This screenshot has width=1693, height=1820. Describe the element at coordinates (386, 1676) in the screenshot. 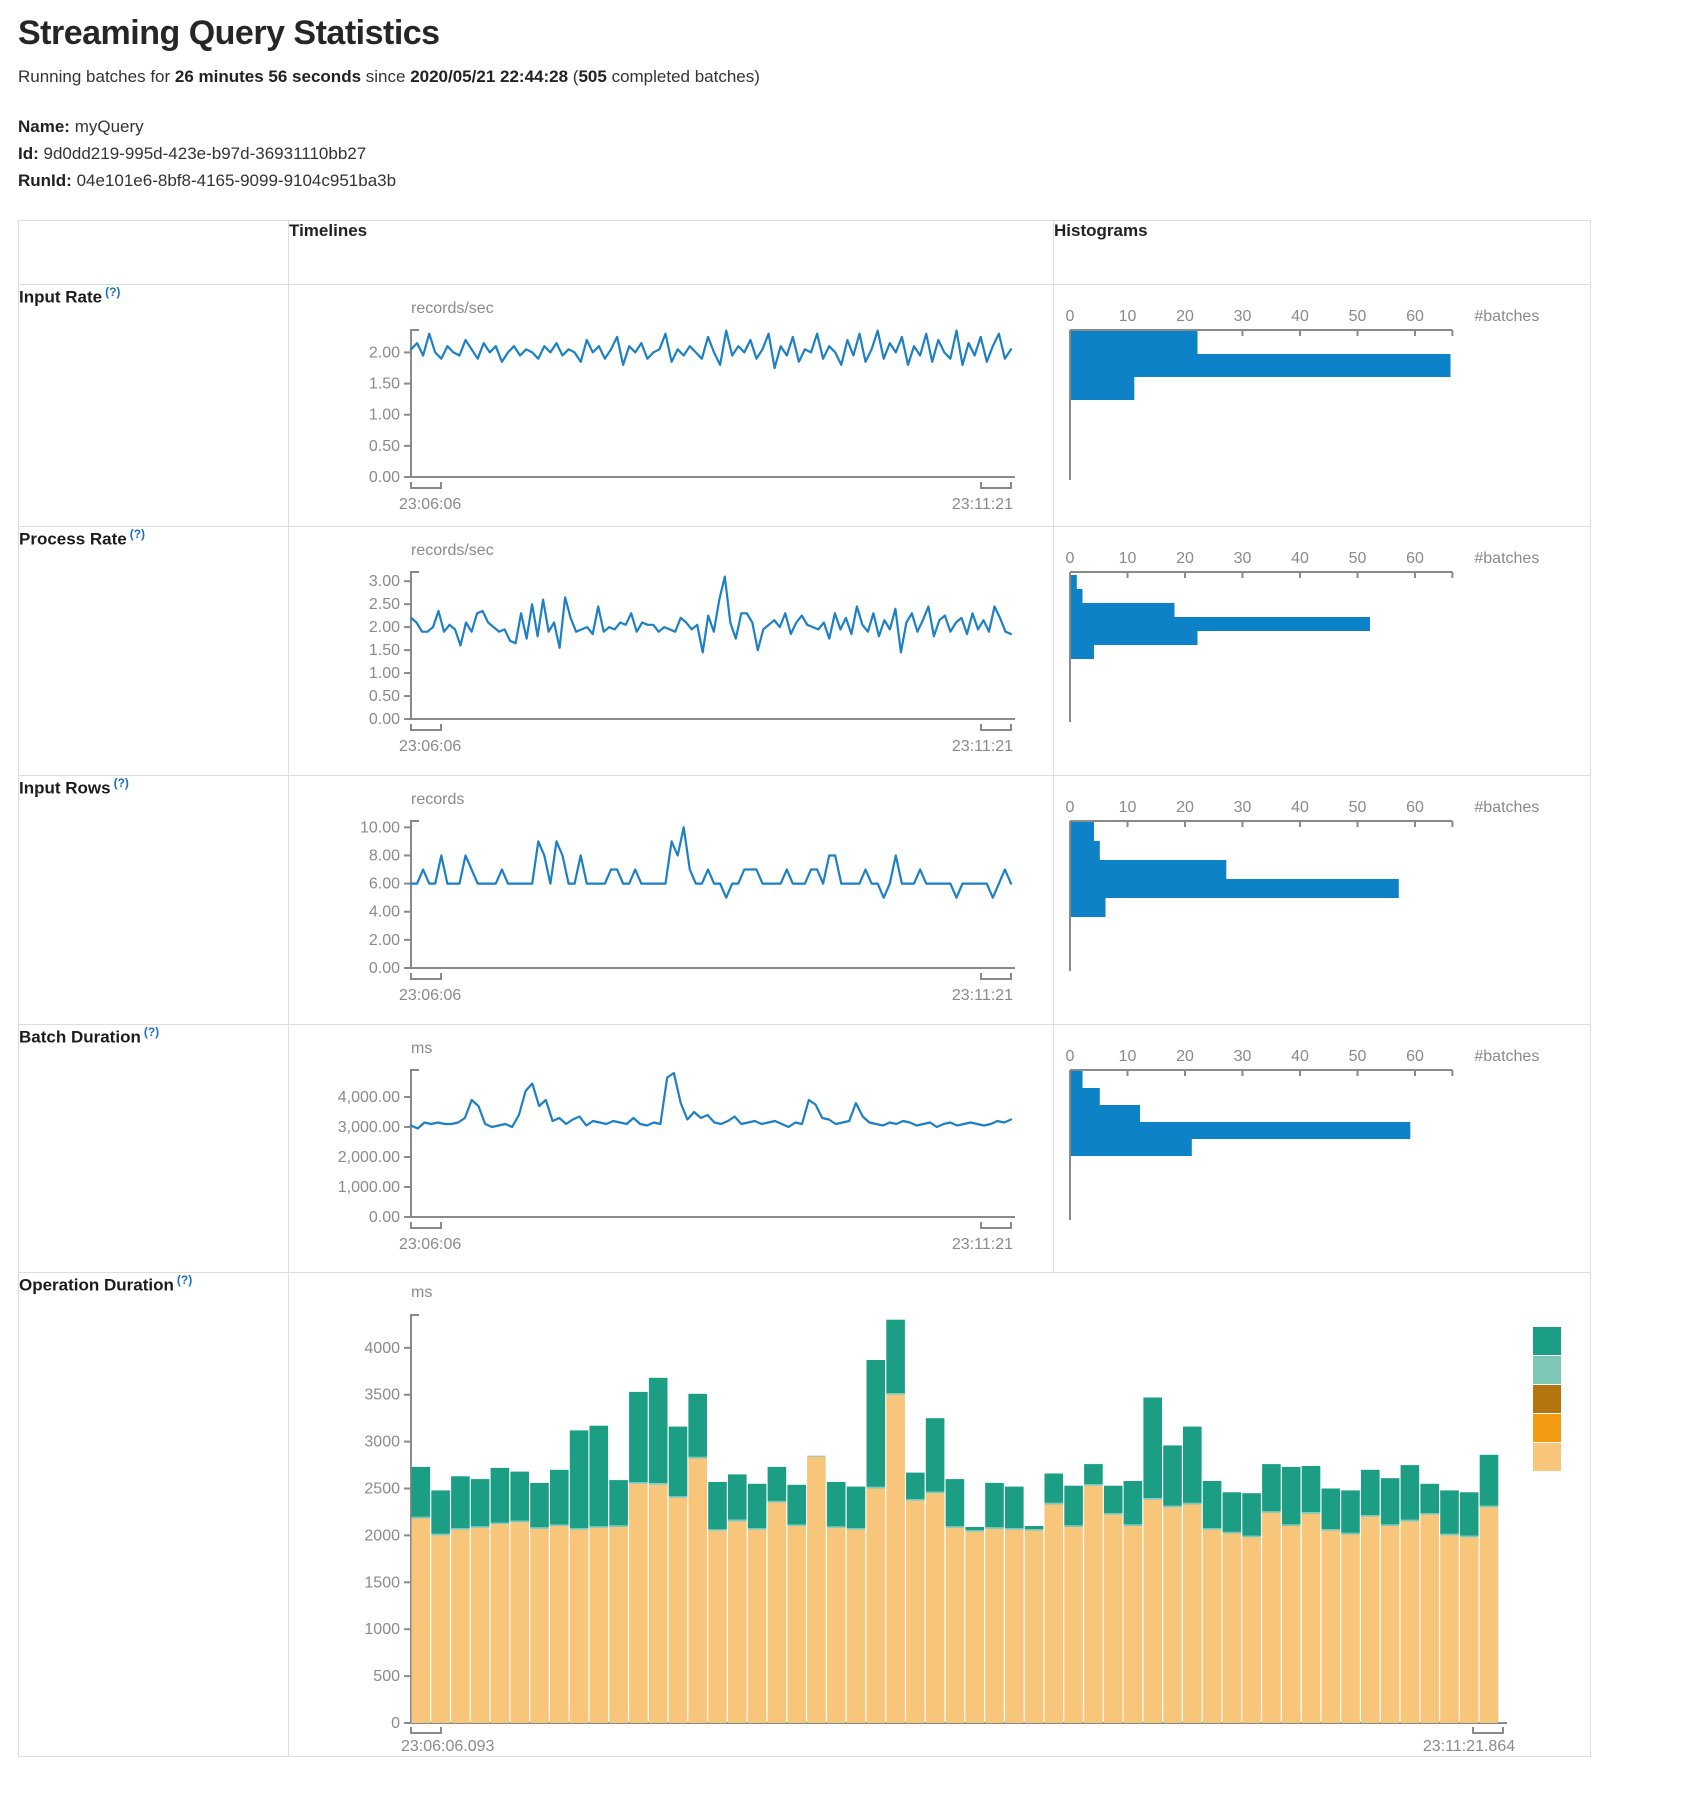

I see `svg-text: 500` at that location.